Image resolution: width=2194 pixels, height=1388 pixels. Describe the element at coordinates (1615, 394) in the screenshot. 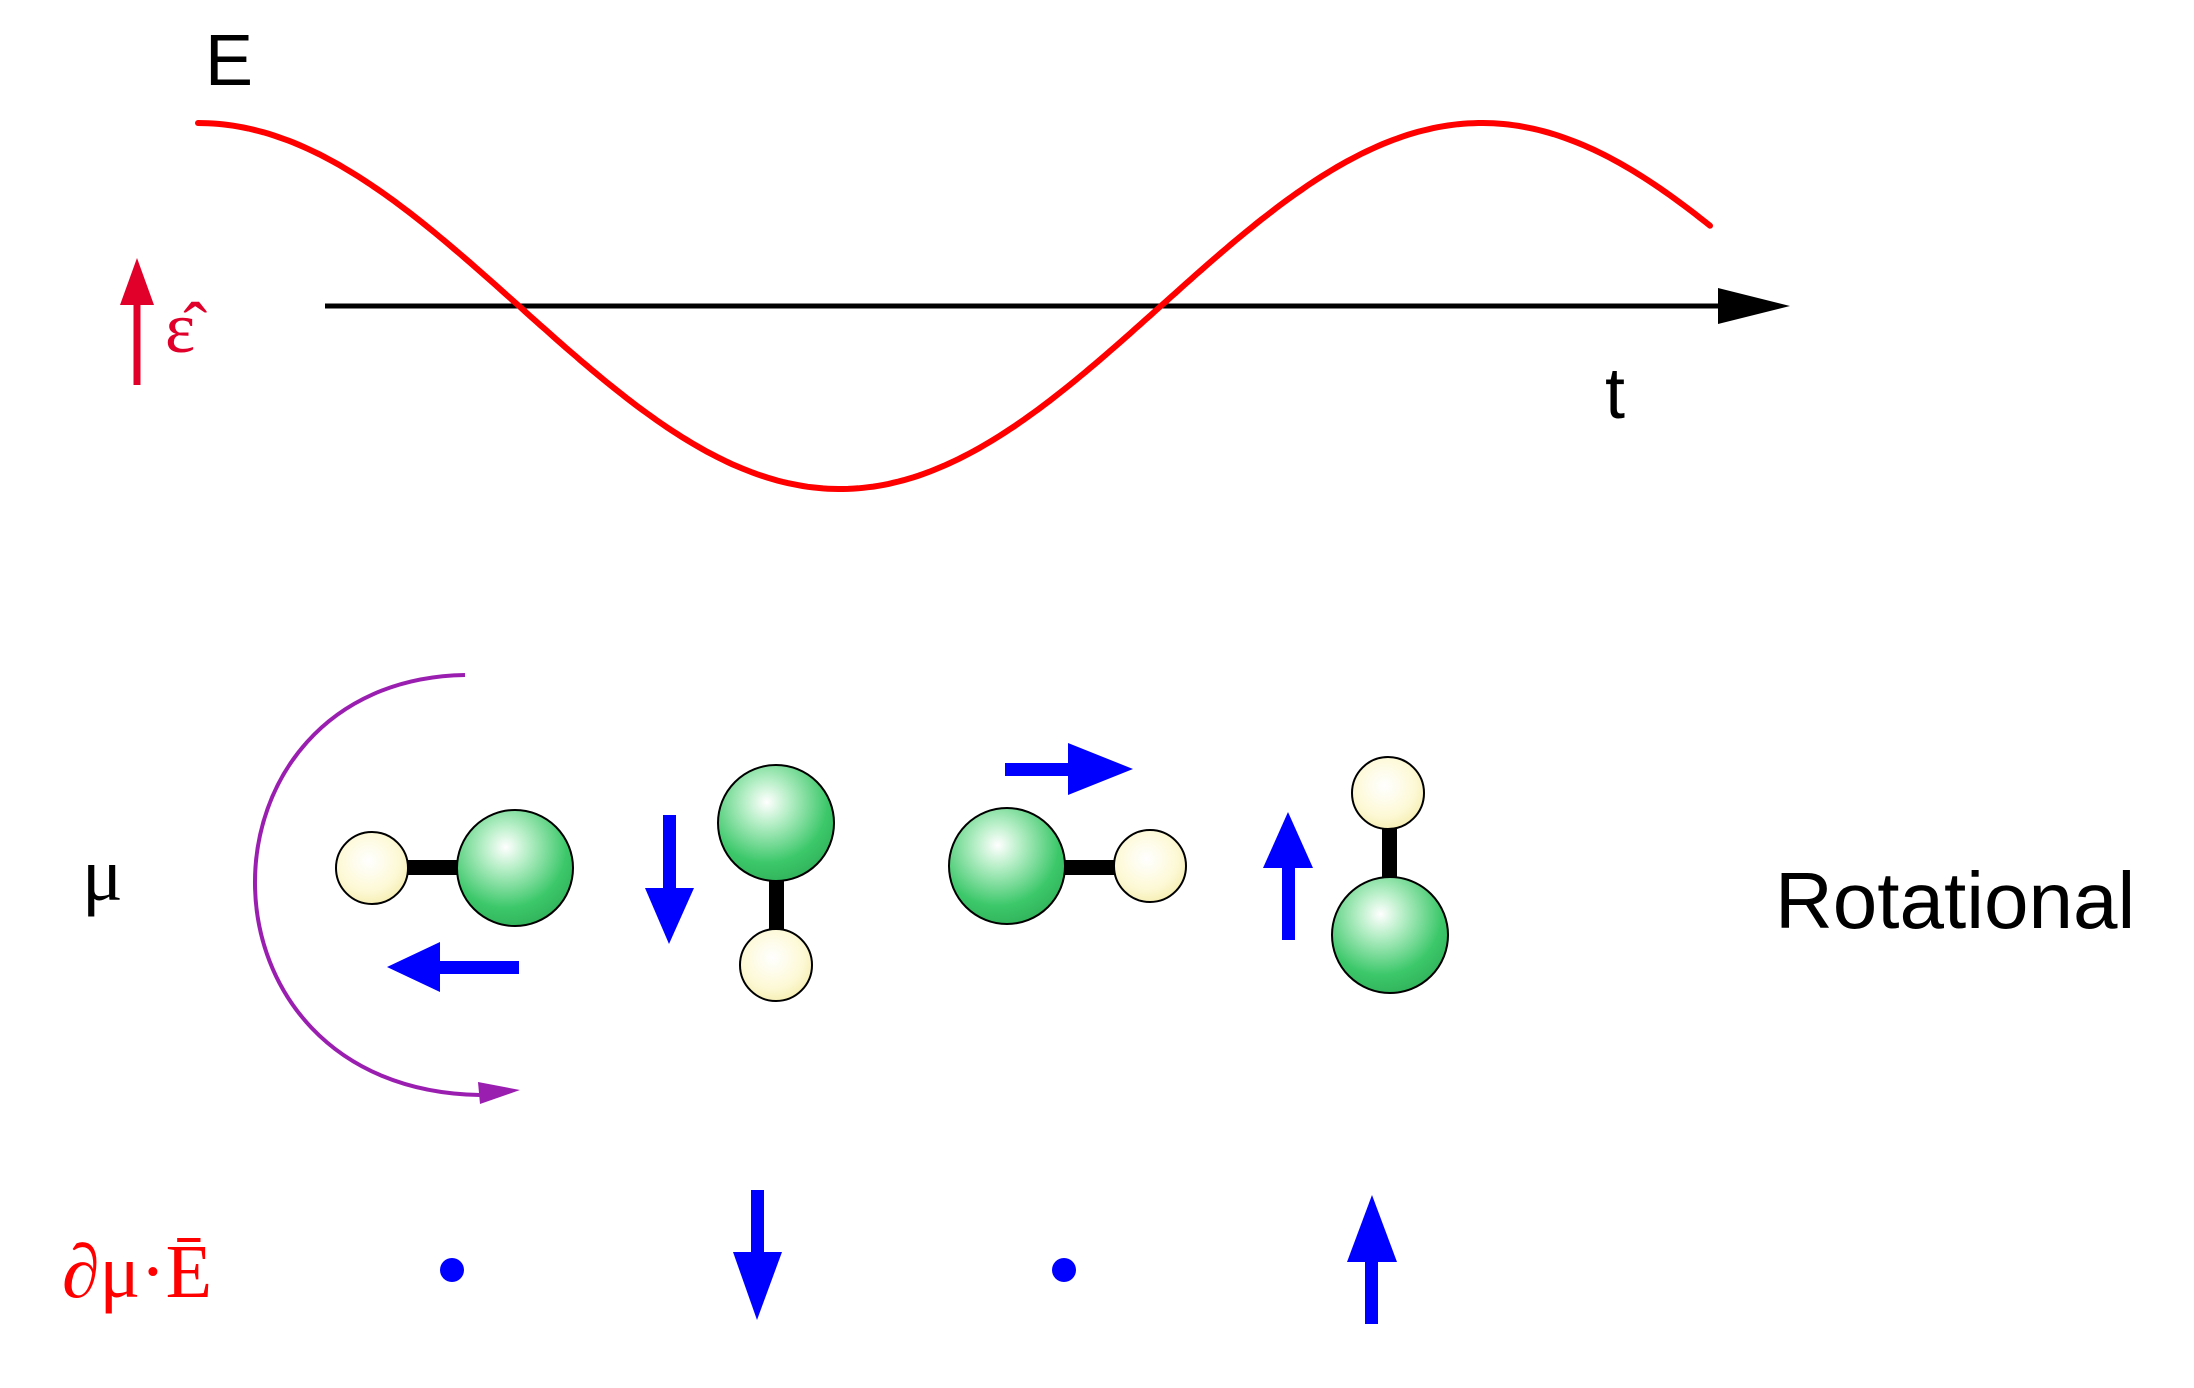

I see `time-axis-label: t` at that location.